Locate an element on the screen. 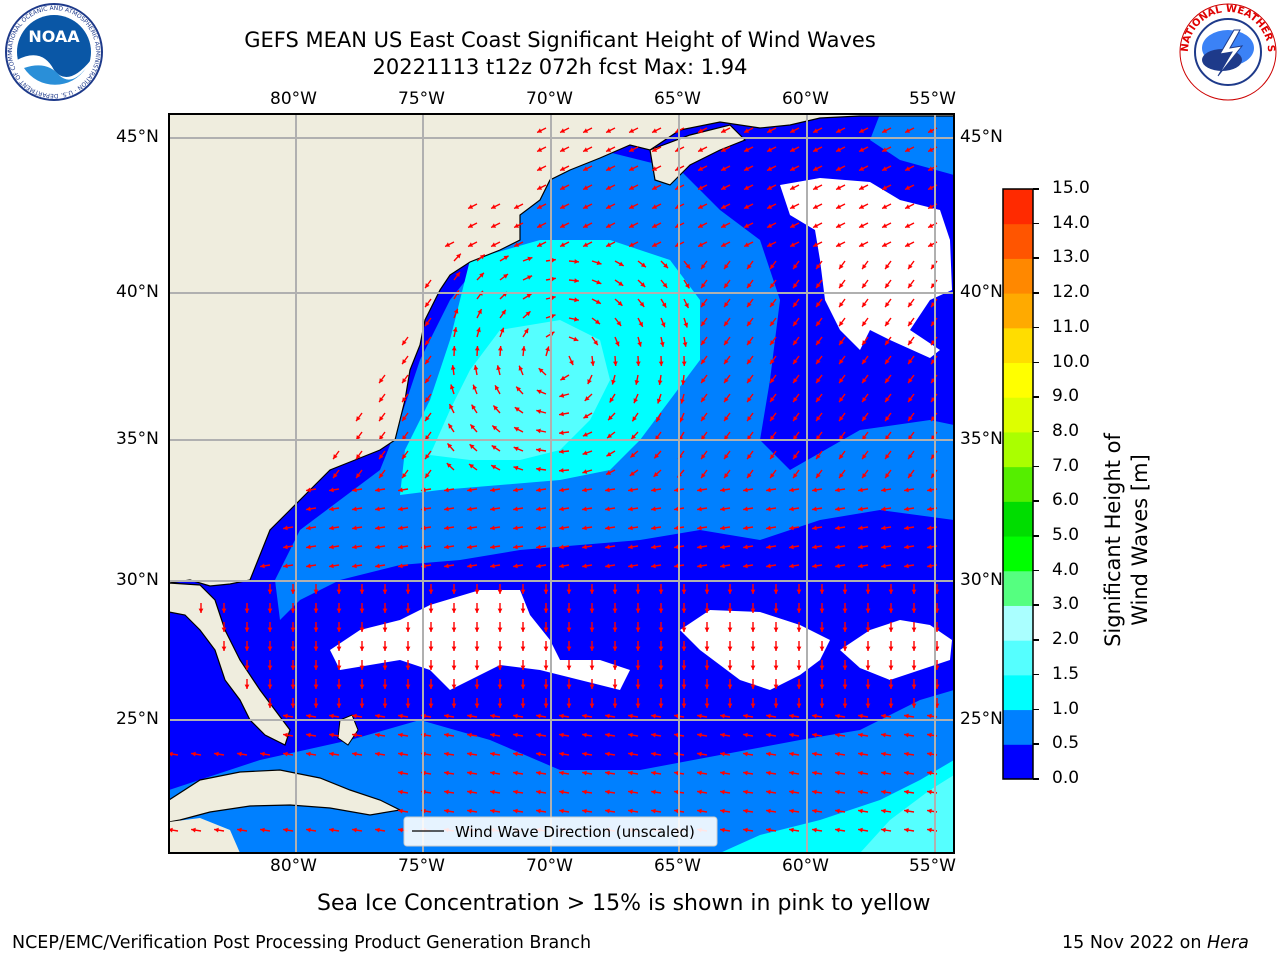  noaa-text: NOAA is located at coordinates (54, 36).